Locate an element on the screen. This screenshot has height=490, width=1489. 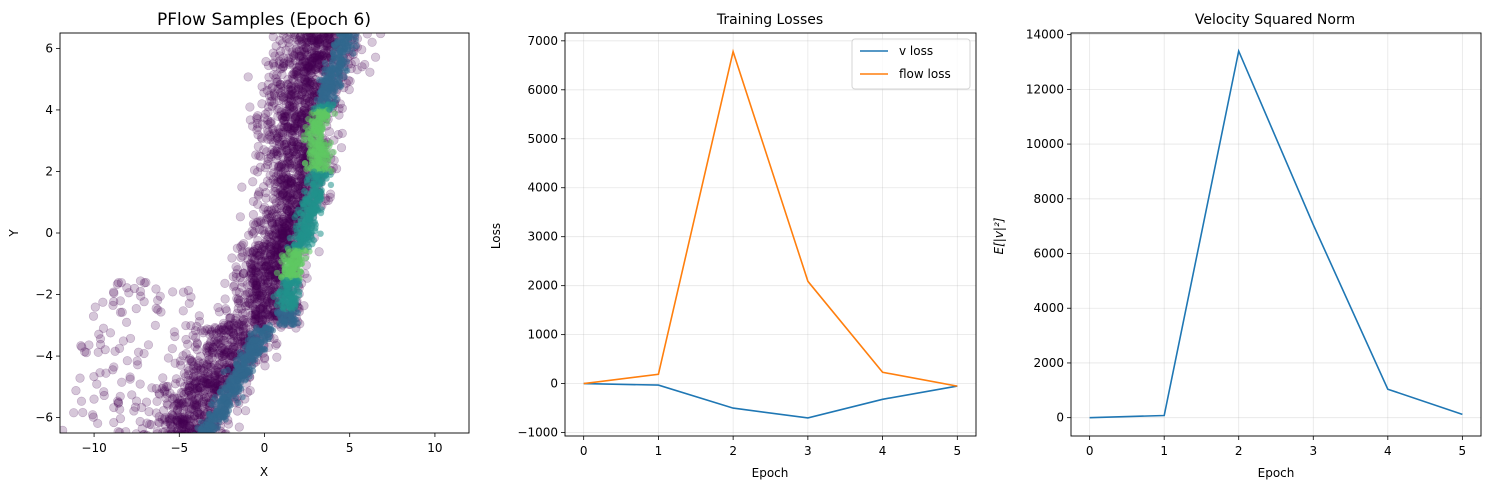
xtick-label: 4 is located at coordinates (883, 451).